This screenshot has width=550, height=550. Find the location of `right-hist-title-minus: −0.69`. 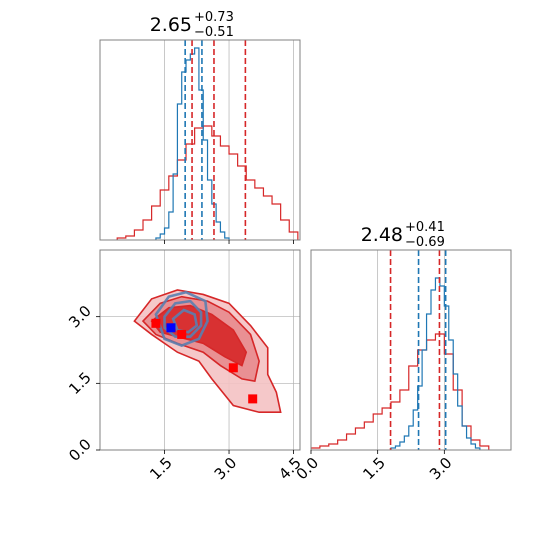

right-hist-title-minus: −0.69 is located at coordinates (425, 242).